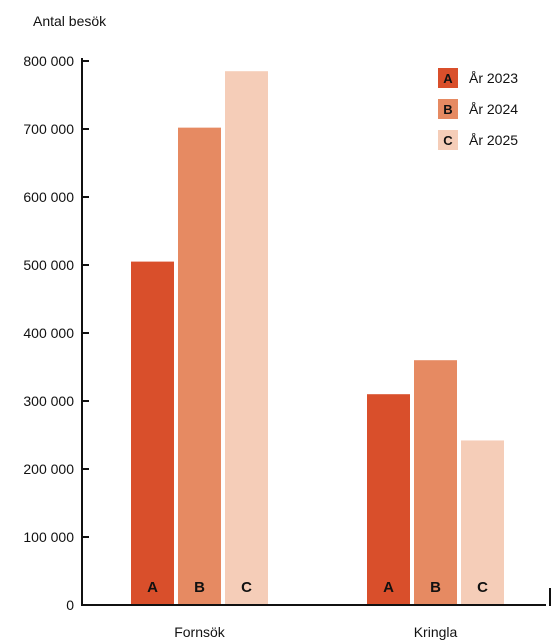 The image size is (555, 641). I want to click on legend-swatch-letter: C, so click(448, 140).